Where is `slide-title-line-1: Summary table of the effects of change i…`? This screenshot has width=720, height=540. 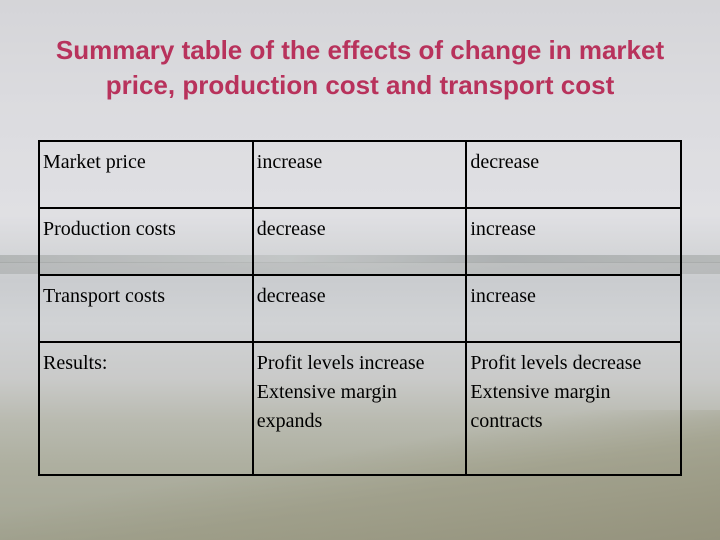 slide-title-line-1: Summary table of the effects of change i… is located at coordinates (360, 50).